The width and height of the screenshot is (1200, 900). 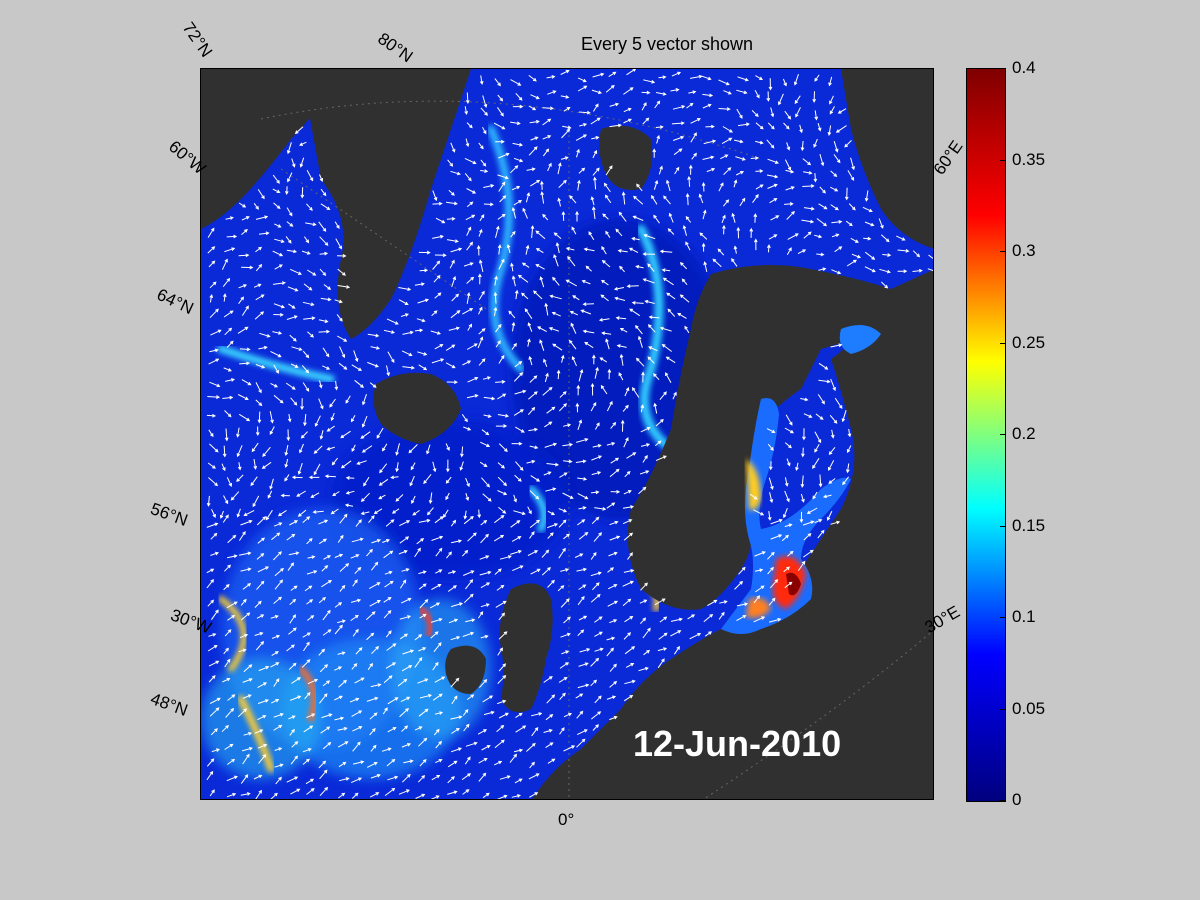 I want to click on colorbar-tick-mark, so click(x=1003, y=526).